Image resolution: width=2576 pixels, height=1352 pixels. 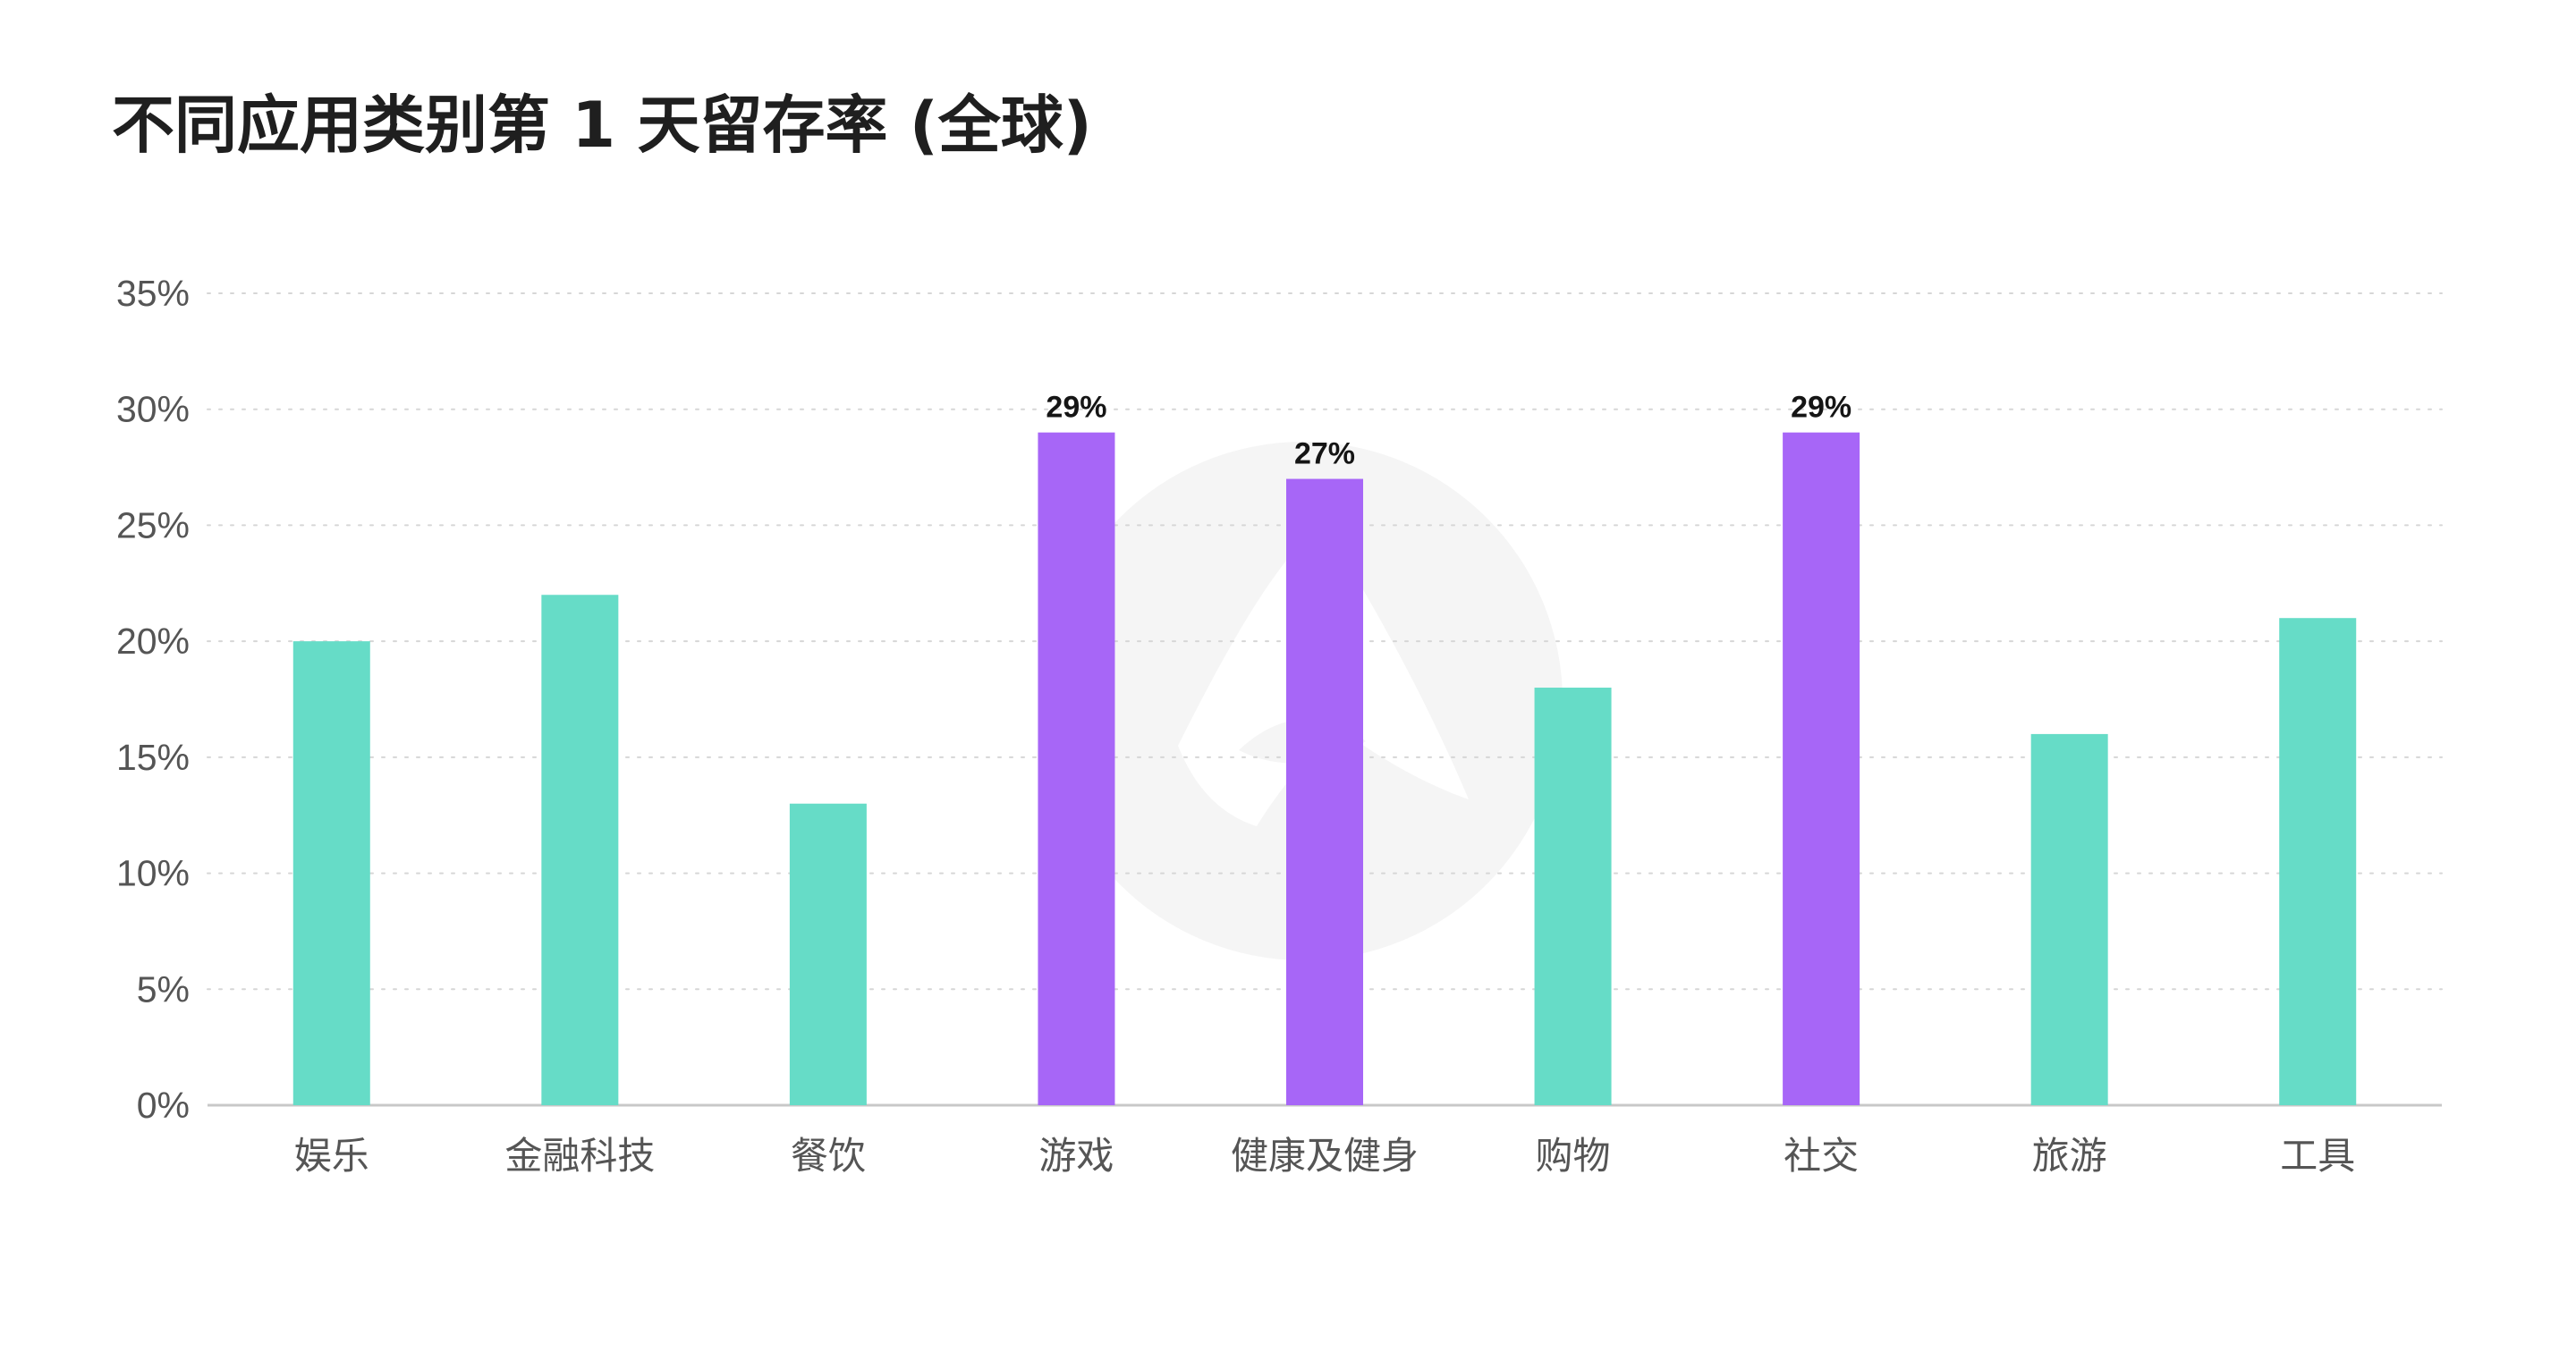 What do you see at coordinates (153, 641) in the screenshot?
I see `y-tick-label: 20%` at bounding box center [153, 641].